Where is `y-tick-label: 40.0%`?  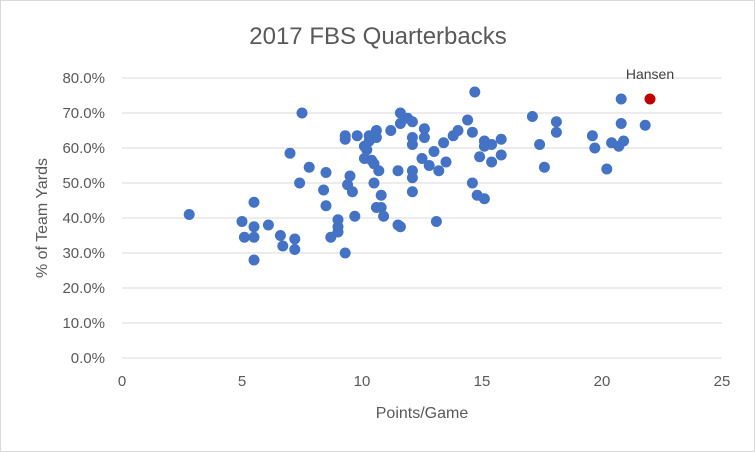
y-tick-label: 40.0% is located at coordinates (83, 218).